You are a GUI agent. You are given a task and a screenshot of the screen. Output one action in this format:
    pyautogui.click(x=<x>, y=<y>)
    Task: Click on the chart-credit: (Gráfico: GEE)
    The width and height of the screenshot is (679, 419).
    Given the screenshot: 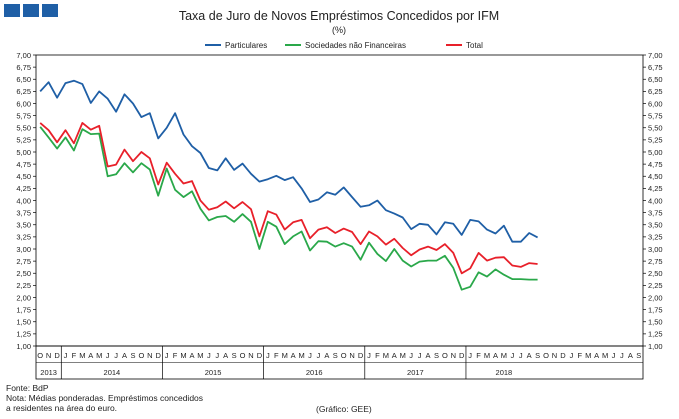 What is the action you would take?
    pyautogui.click(x=344, y=409)
    